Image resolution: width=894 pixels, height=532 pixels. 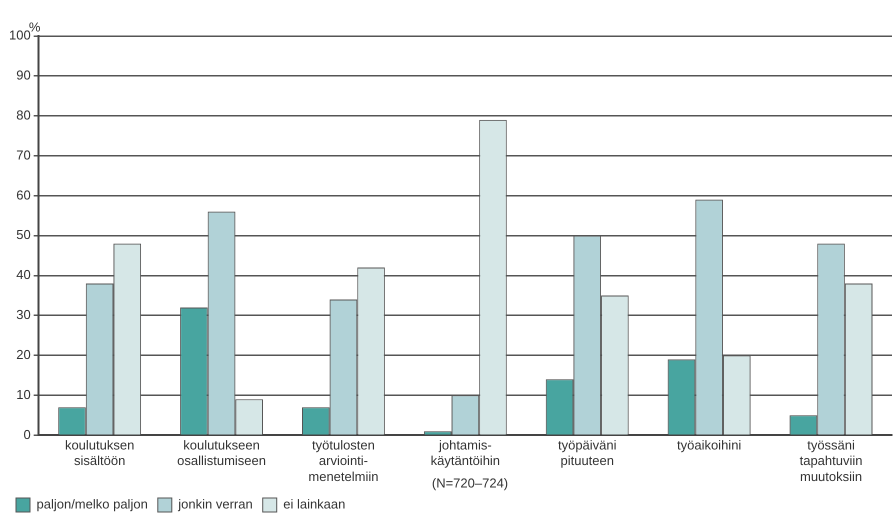 I want to click on x-tick-label: koulutukseen osallistumiseen, so click(x=221, y=453).